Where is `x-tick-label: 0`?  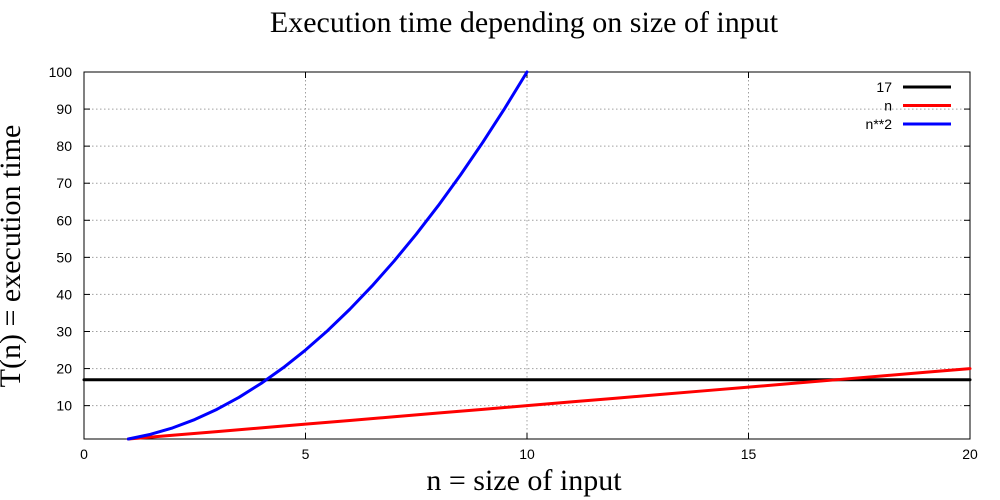
x-tick-label: 0 is located at coordinates (84, 454).